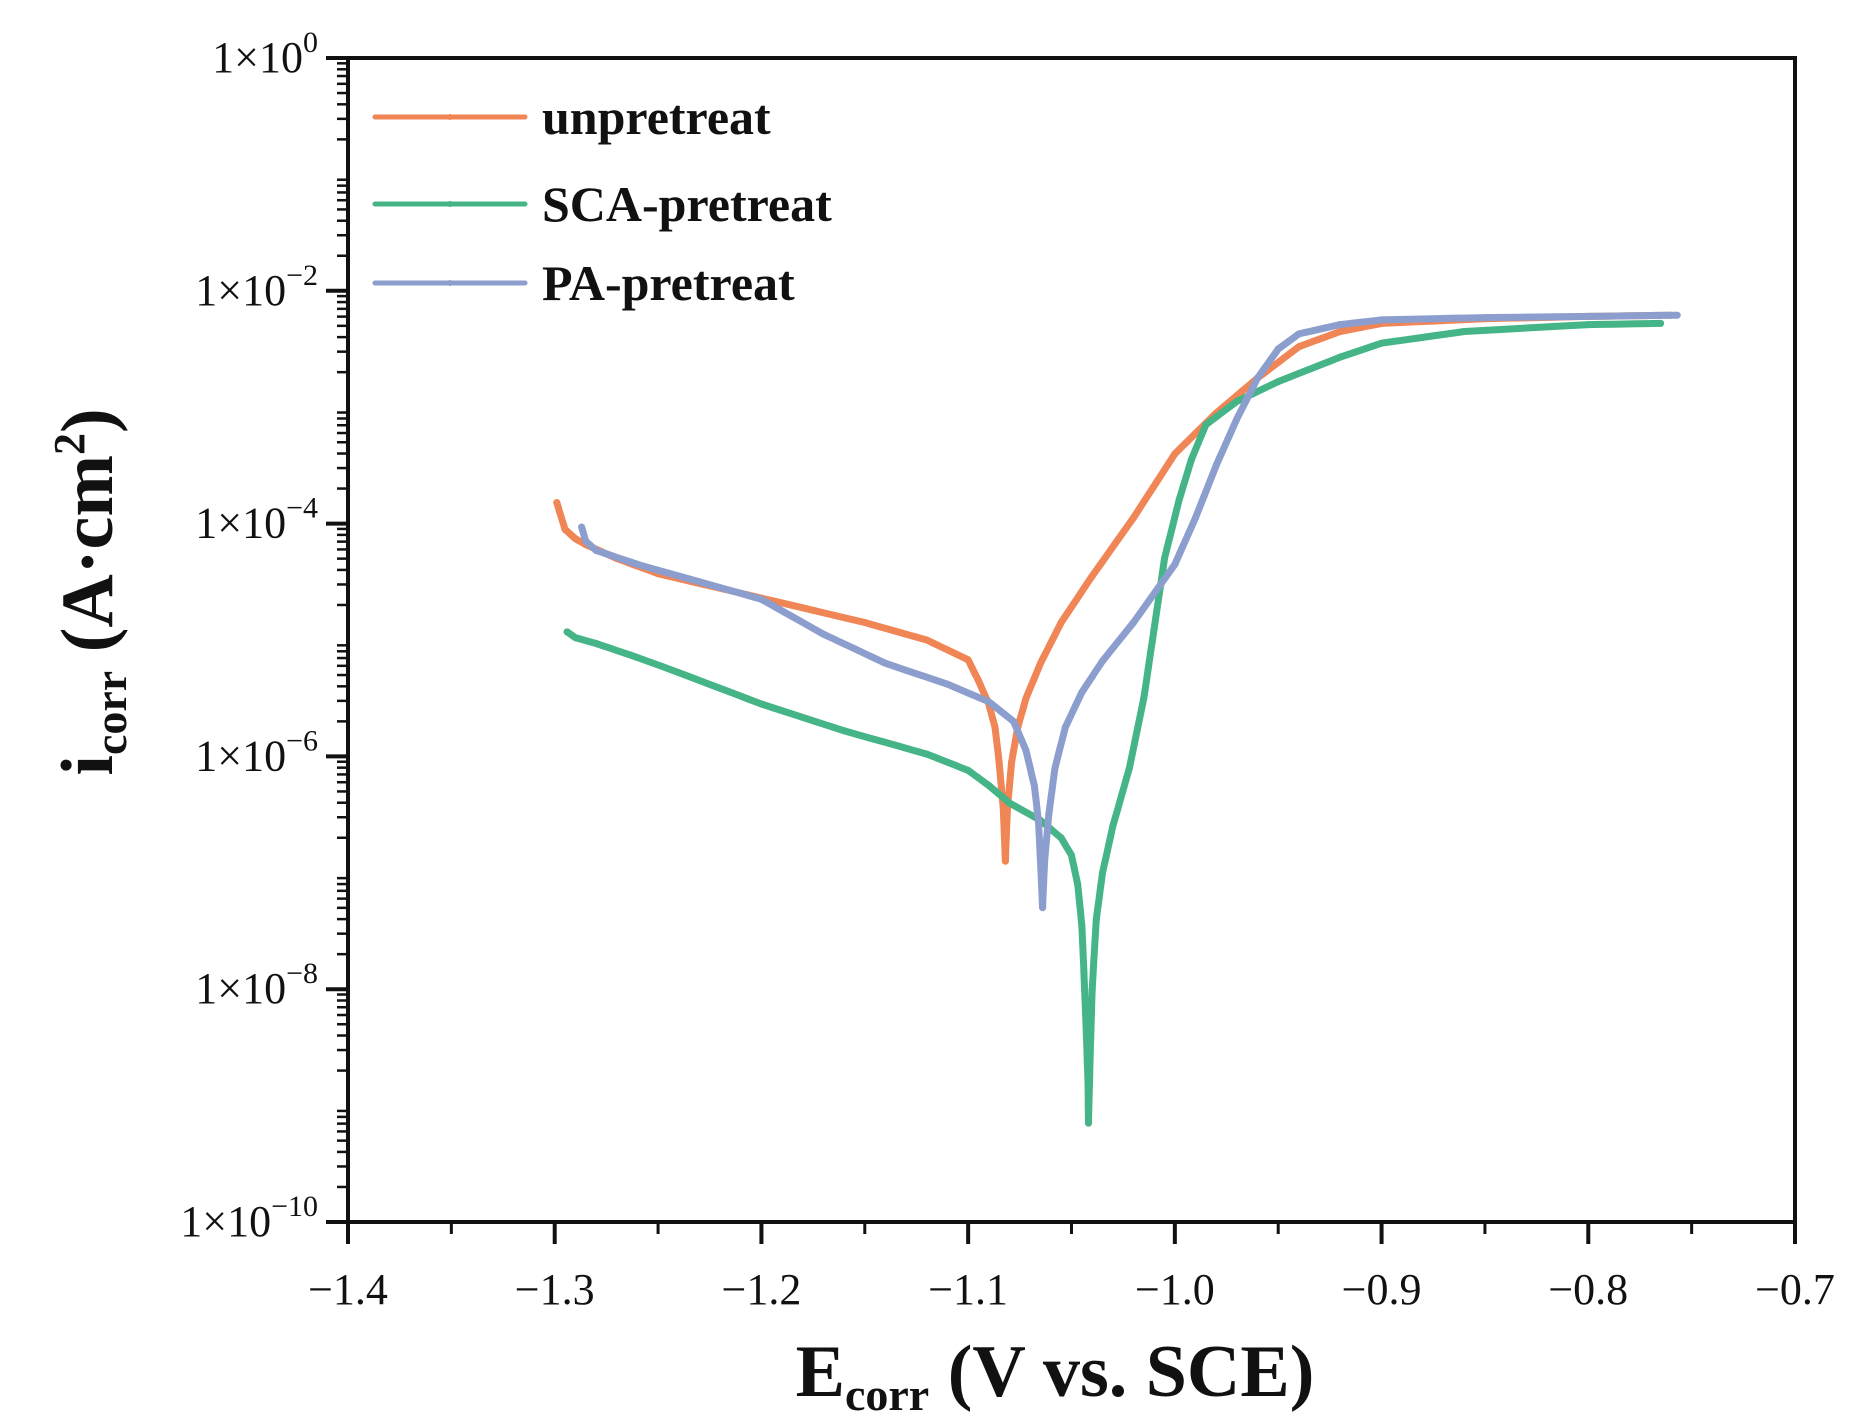 This screenshot has width=1865, height=1427. I want to click on x-axis-title-main: E, so click(820, 1372).